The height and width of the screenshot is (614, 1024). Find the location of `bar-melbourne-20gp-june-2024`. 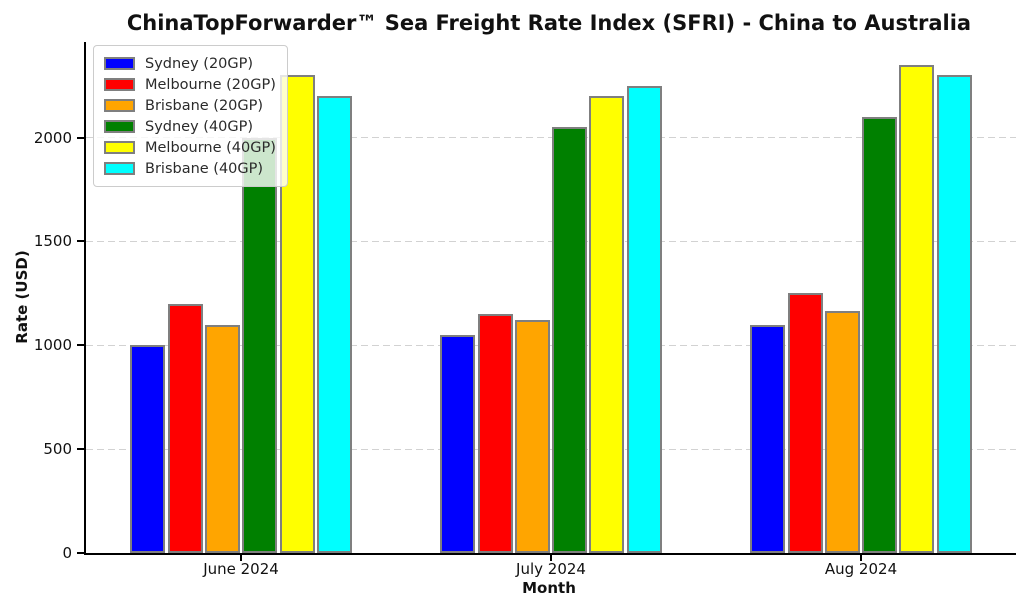

bar-melbourne-20gp-june-2024 is located at coordinates (185, 428).